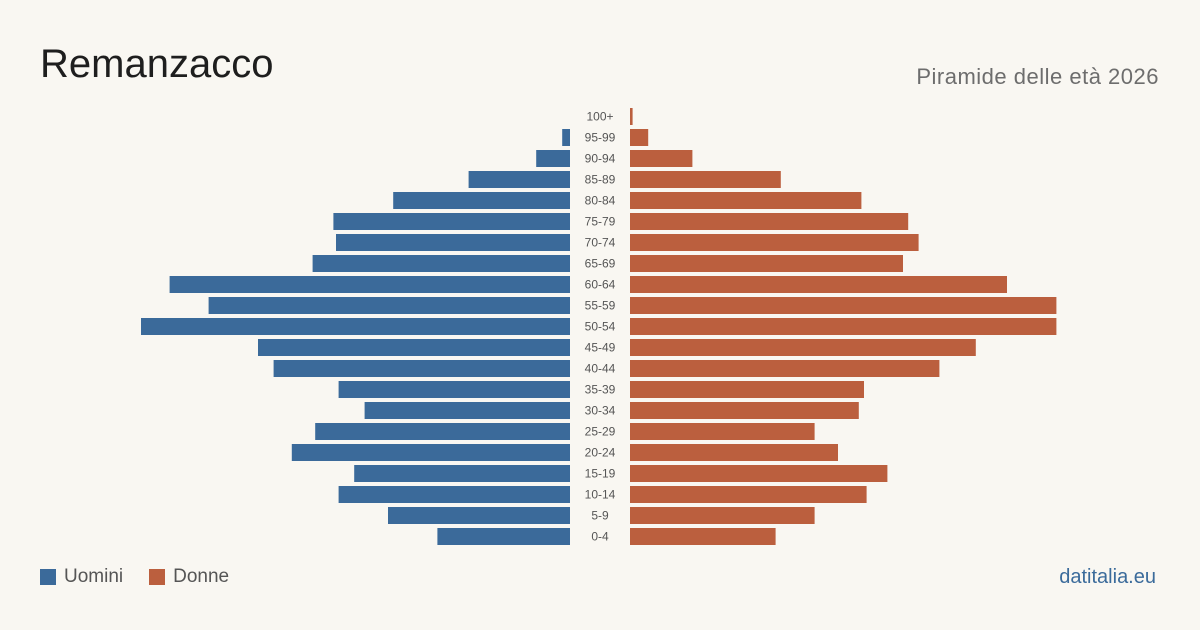 The image size is (1200, 630). What do you see at coordinates (600, 222) in the screenshot?
I see `age-label-75-79: 75-79` at bounding box center [600, 222].